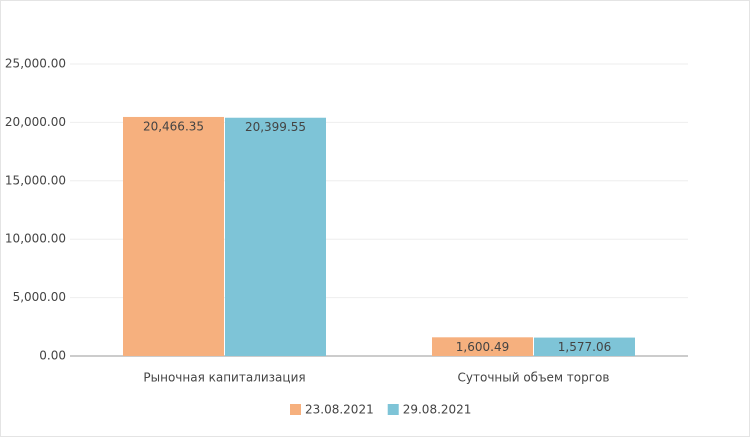 The image size is (750, 437). Describe the element at coordinates (35, 180) in the screenshot. I see `y-tick-label: 15,000.00` at that location.